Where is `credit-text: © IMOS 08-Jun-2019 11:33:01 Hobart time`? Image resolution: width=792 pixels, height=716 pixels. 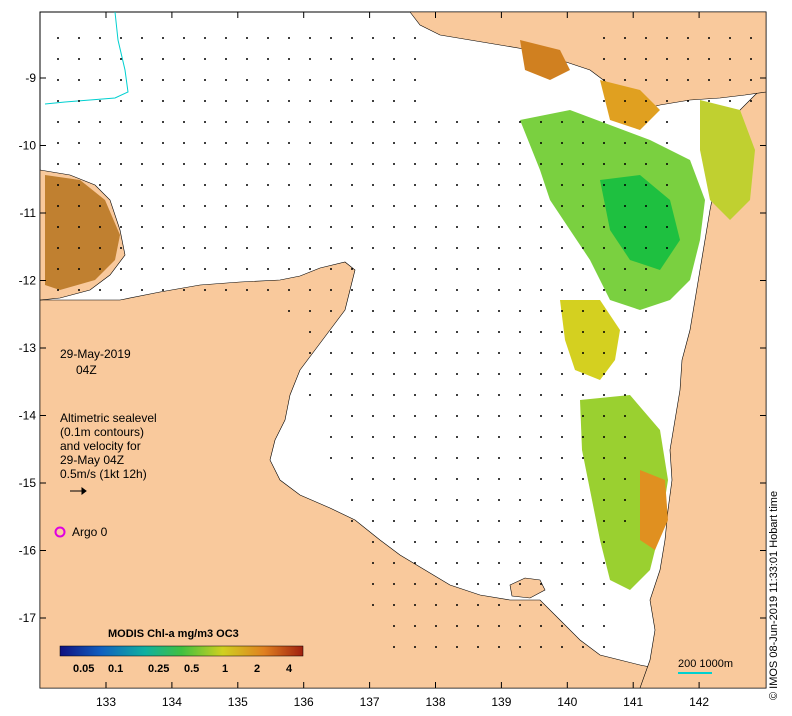
credit-text: © IMOS 08-Jun-2019 11:33:01 Hobart time is located at coordinates (774, 595).